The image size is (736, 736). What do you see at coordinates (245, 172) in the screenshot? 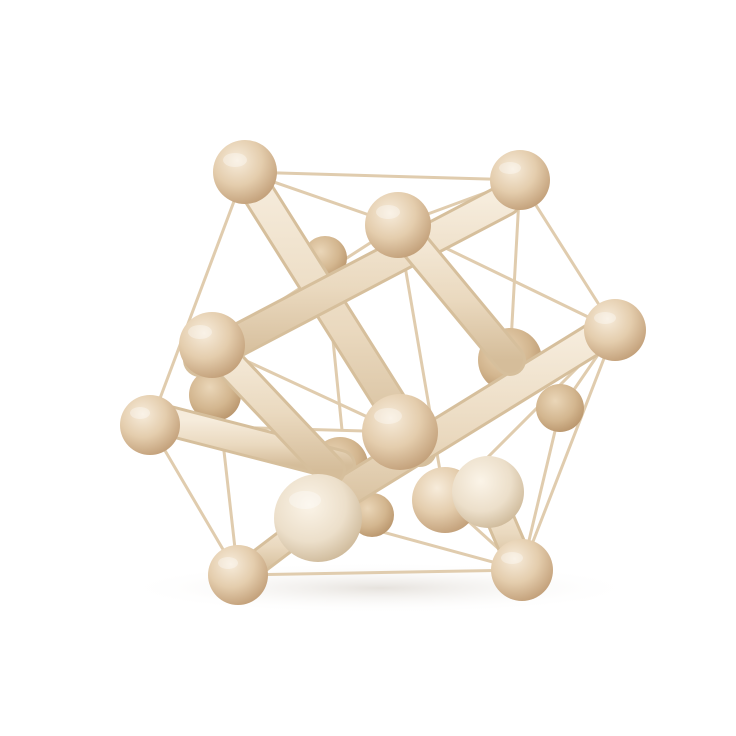
I see `bead-top-left` at bounding box center [245, 172].